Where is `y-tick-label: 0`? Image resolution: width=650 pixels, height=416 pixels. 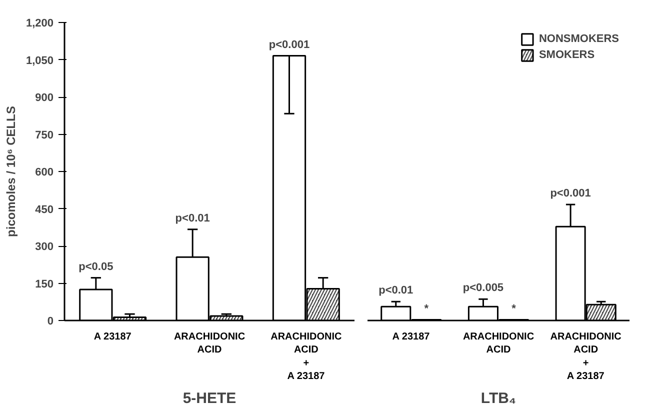
y-tick-label: 0 is located at coordinates (50, 322).